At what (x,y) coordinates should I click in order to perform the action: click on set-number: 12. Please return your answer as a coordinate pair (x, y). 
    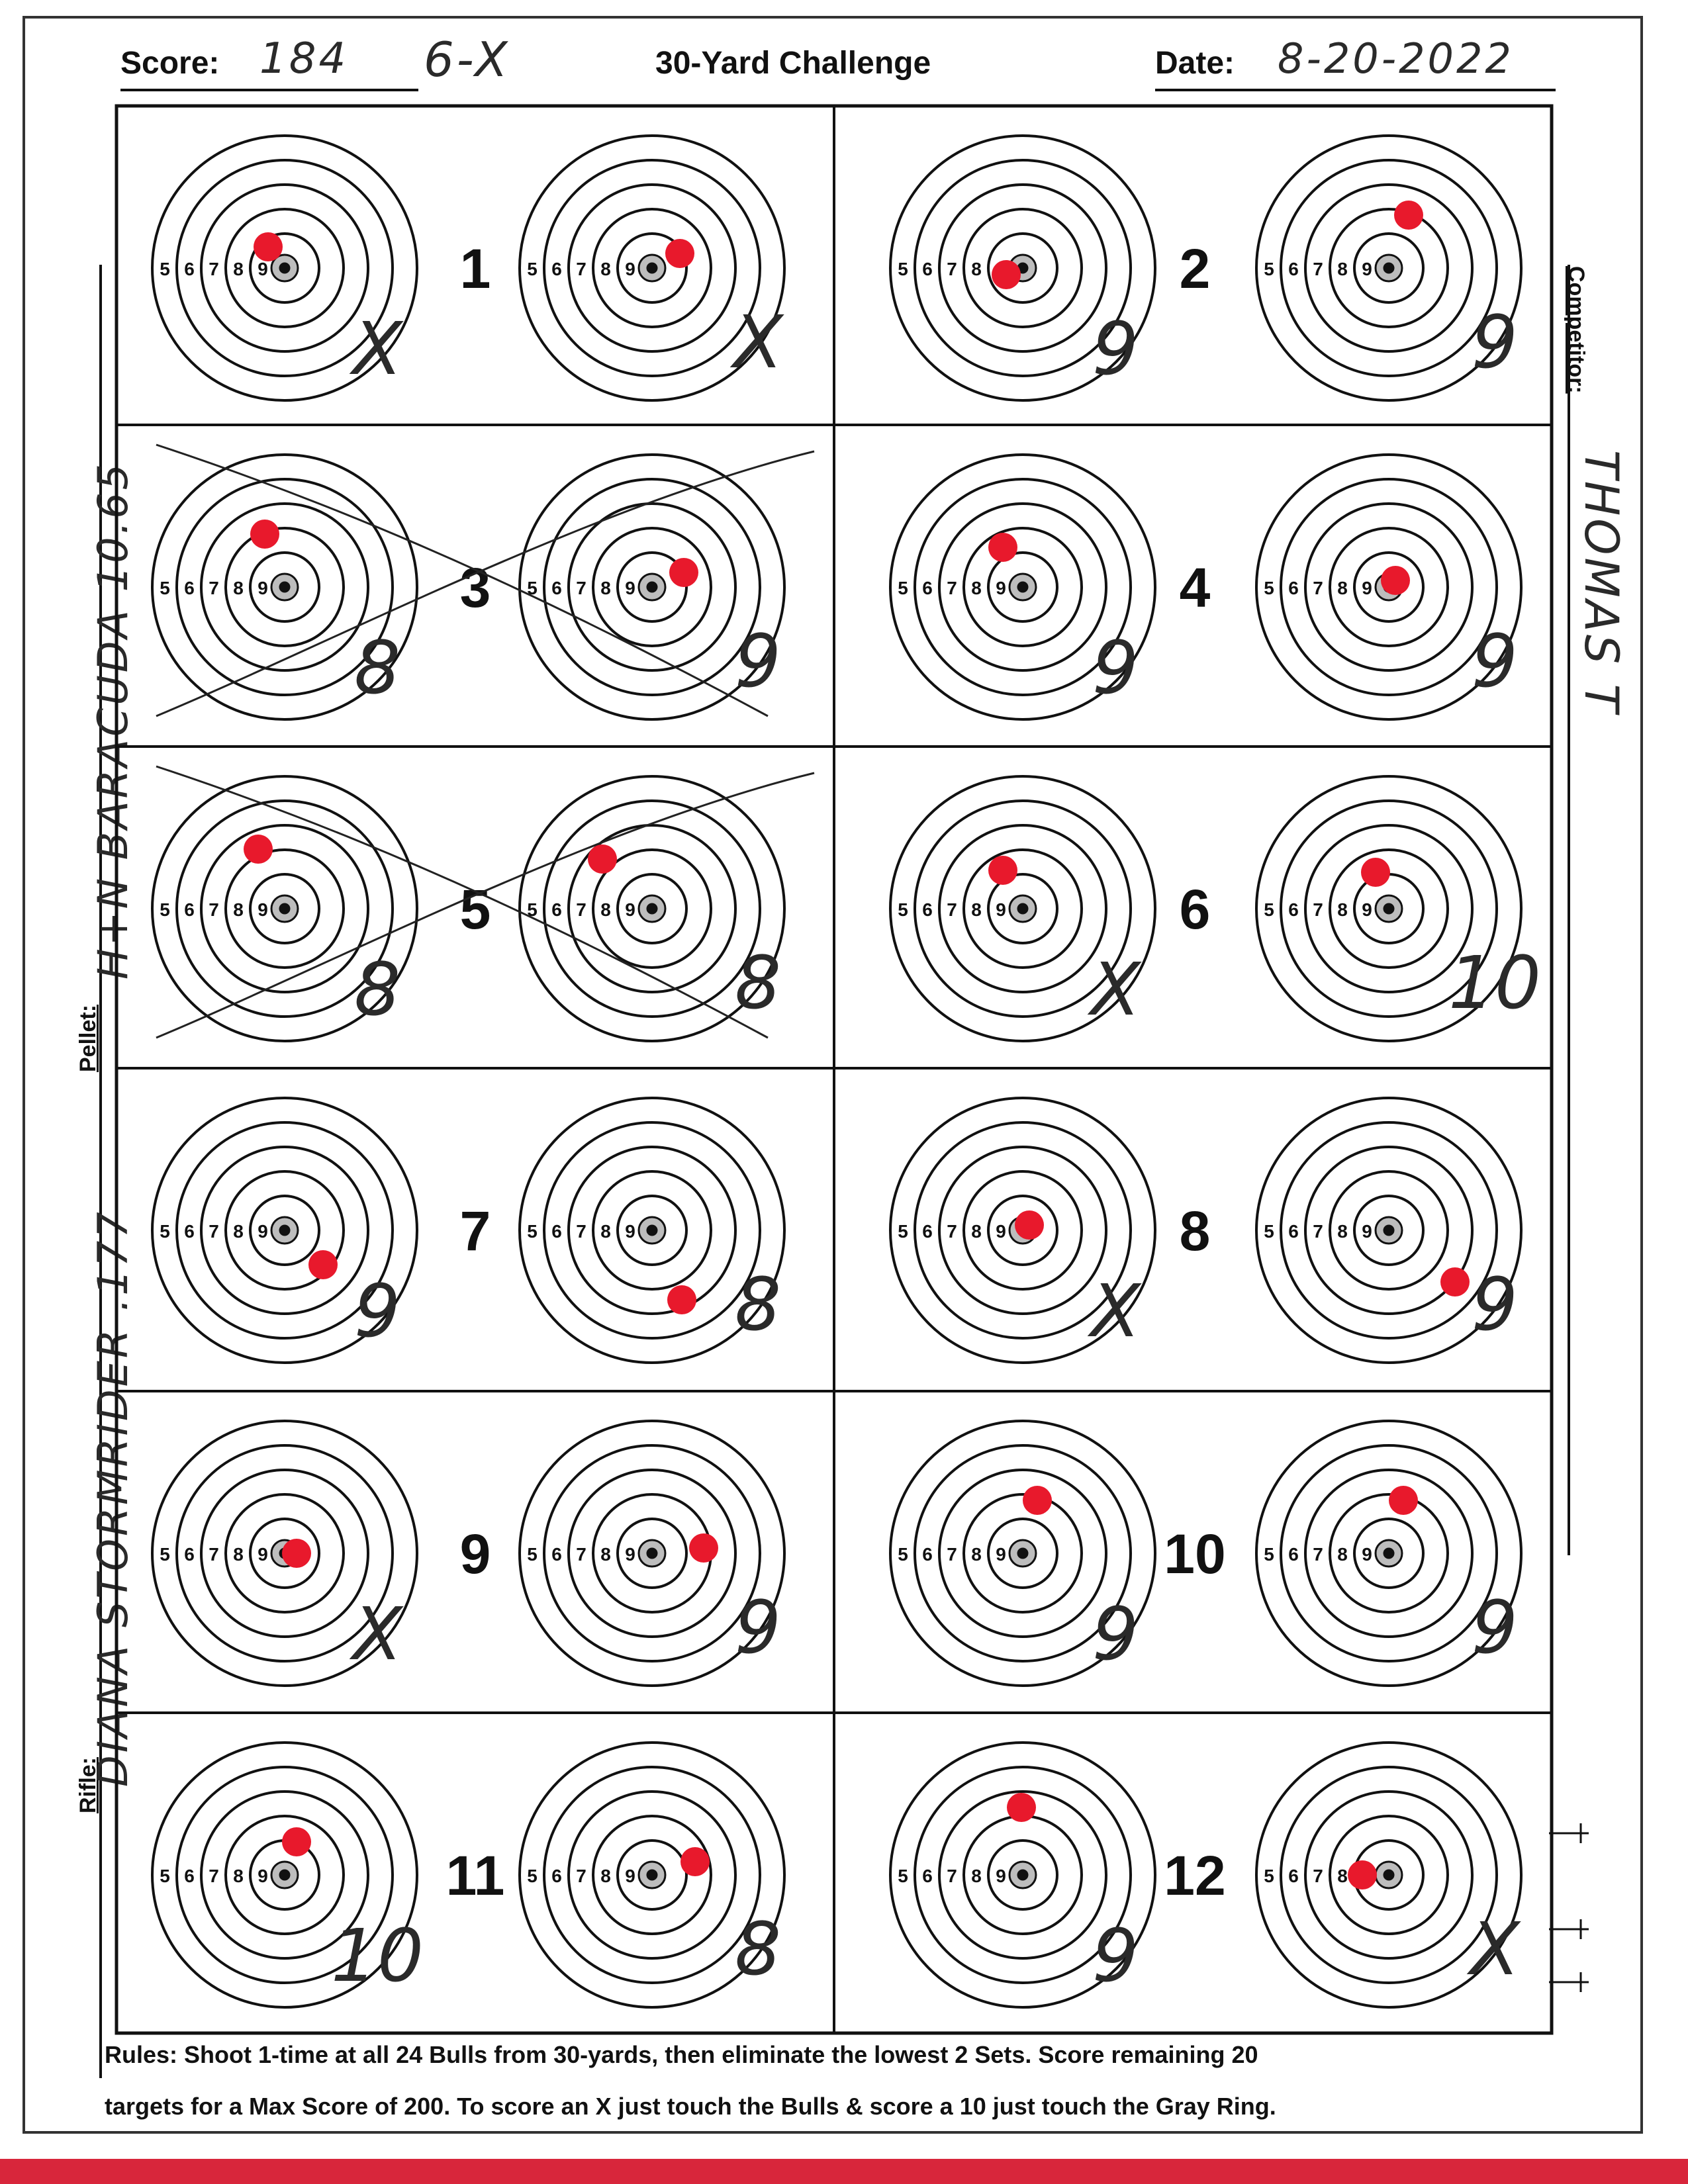
    Looking at the image, I should click on (1194, 1875).